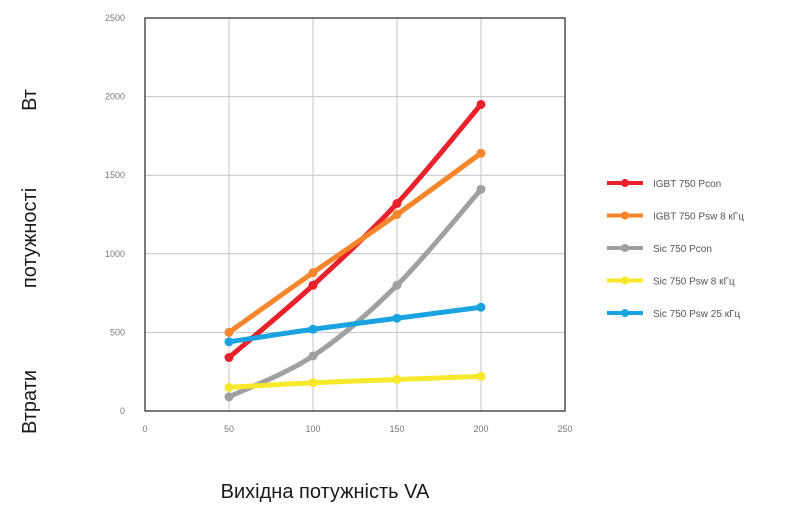 The image size is (801, 506). I want to click on legend-item: Sic 750 Psw 25 кГц, so click(673, 314).